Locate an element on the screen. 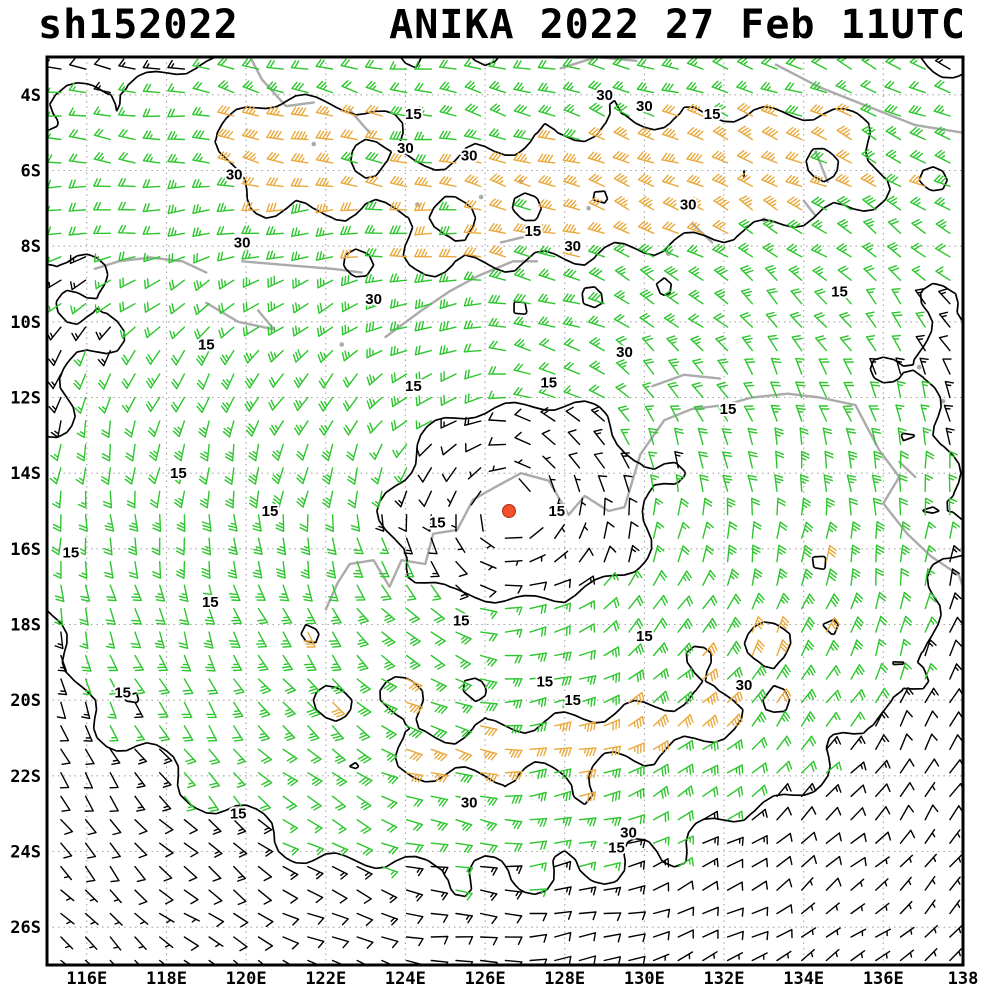 The width and height of the screenshot is (986, 989). lat-tick-label: 10S is located at coordinates (25, 323).